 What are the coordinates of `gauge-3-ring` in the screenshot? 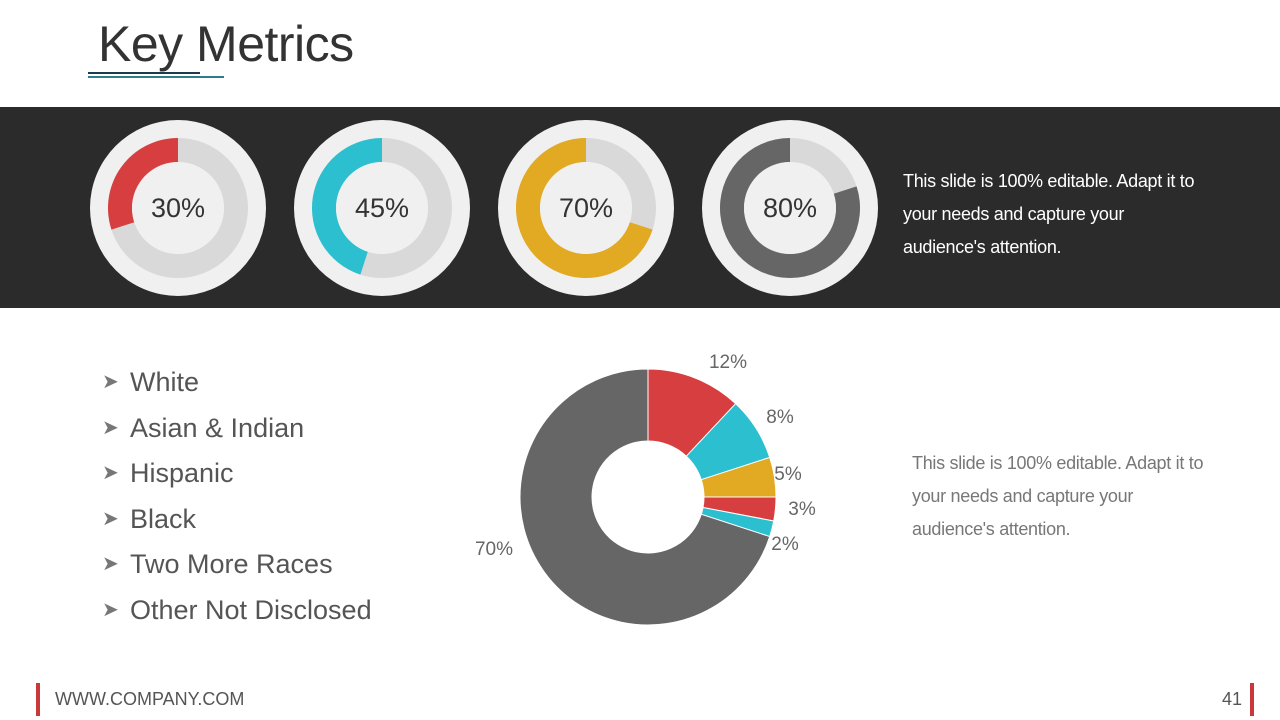 It's located at (586, 208).